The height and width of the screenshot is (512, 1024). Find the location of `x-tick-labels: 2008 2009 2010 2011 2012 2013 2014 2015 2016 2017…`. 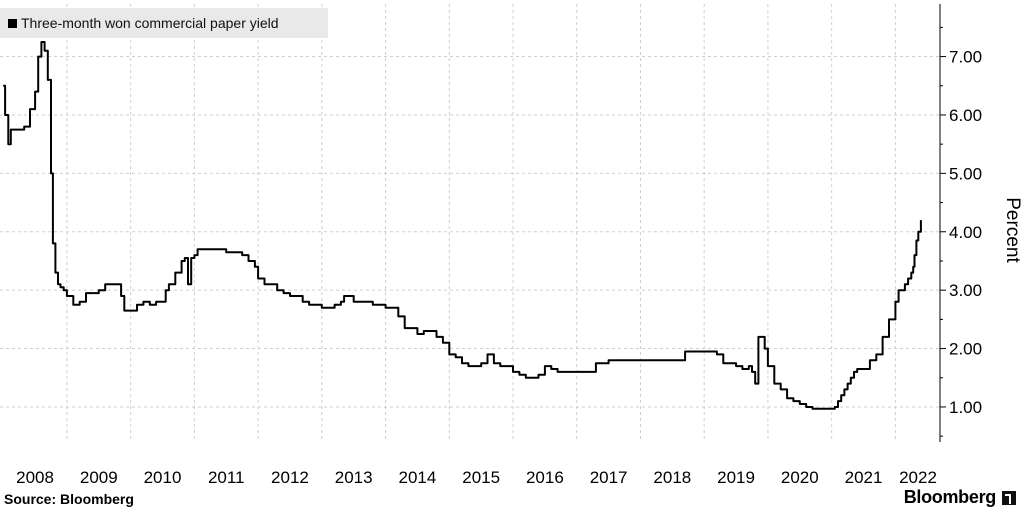

x-tick-labels: 2008 2009 2010 2011 2012 2013 2014 2015 2016 2017… is located at coordinates (476, 477).